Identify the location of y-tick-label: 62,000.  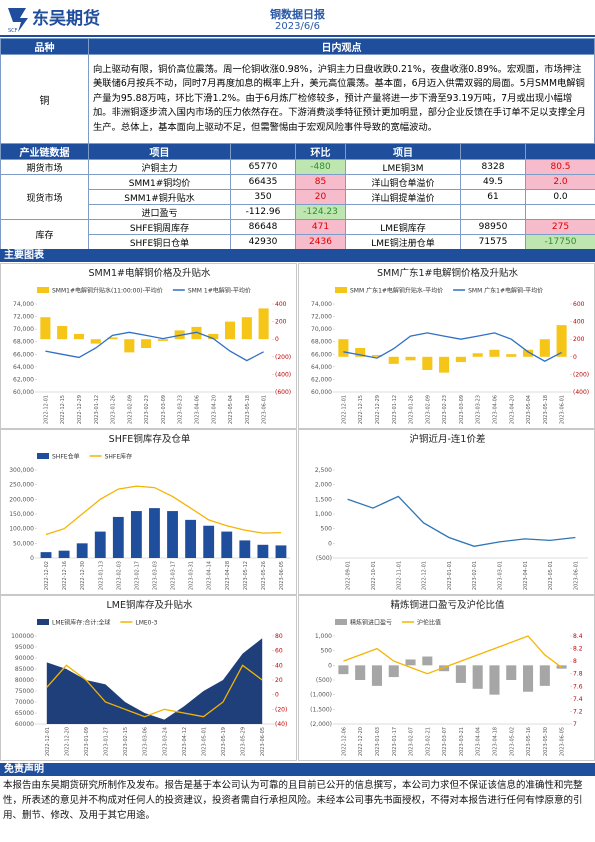
(321, 379).